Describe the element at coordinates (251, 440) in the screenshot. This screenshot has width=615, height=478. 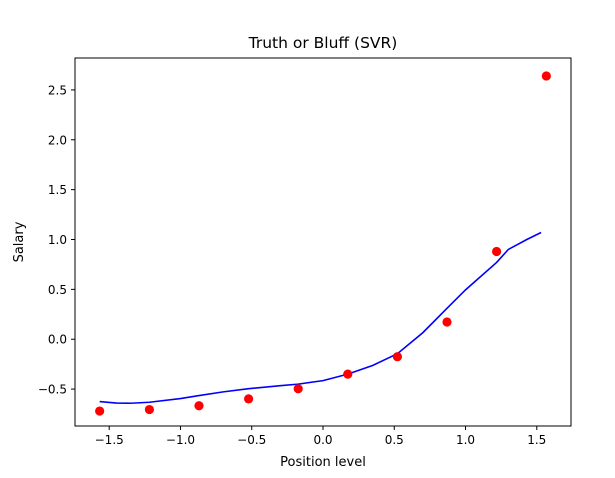
I see `x-tick-label: −0.5` at that location.